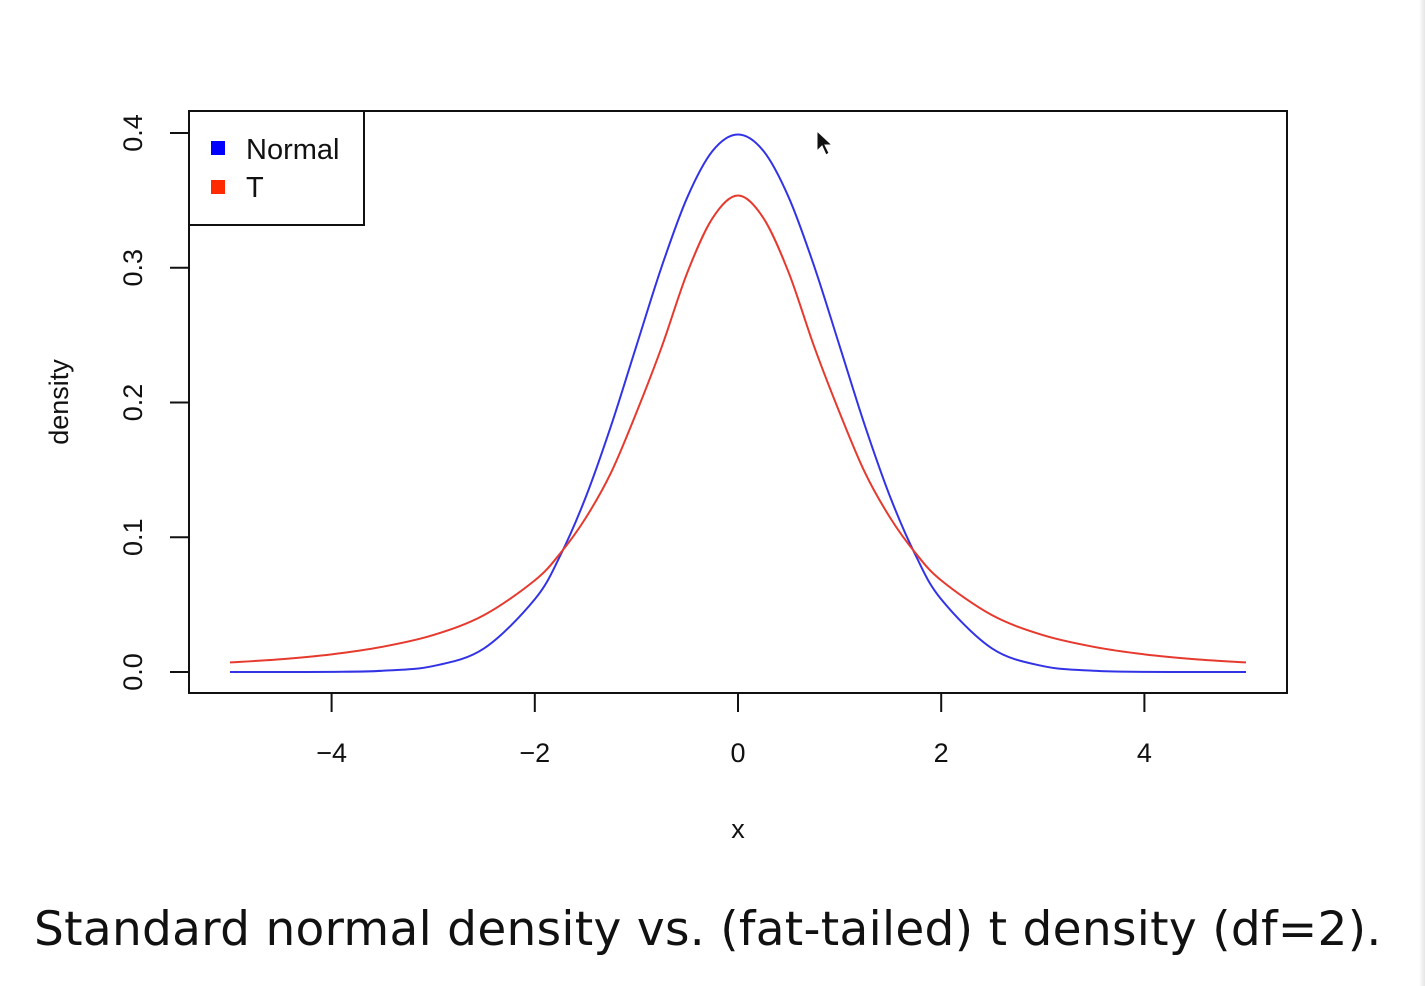  What do you see at coordinates (133, 672) in the screenshot?
I see `y-tick-label: 0.0` at bounding box center [133, 672].